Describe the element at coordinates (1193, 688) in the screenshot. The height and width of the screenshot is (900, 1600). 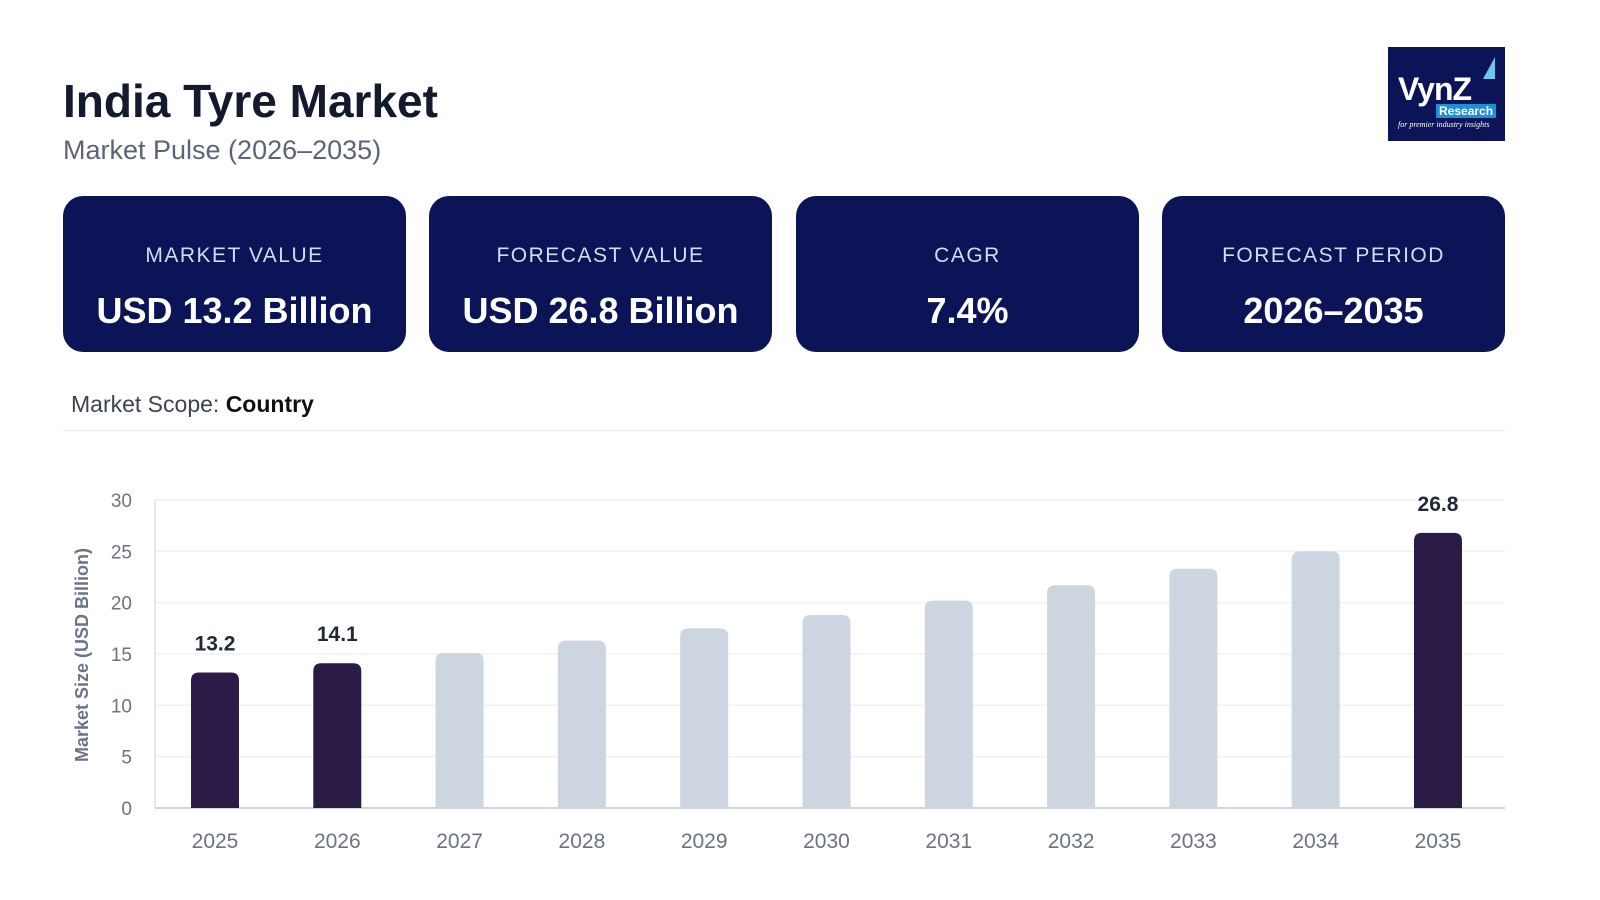
I see `bar-2033` at that location.